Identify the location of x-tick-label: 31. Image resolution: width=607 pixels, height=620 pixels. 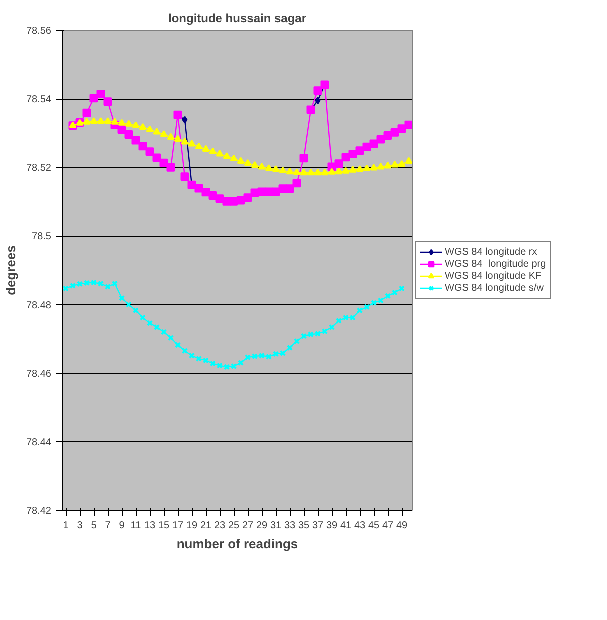
(276, 526).